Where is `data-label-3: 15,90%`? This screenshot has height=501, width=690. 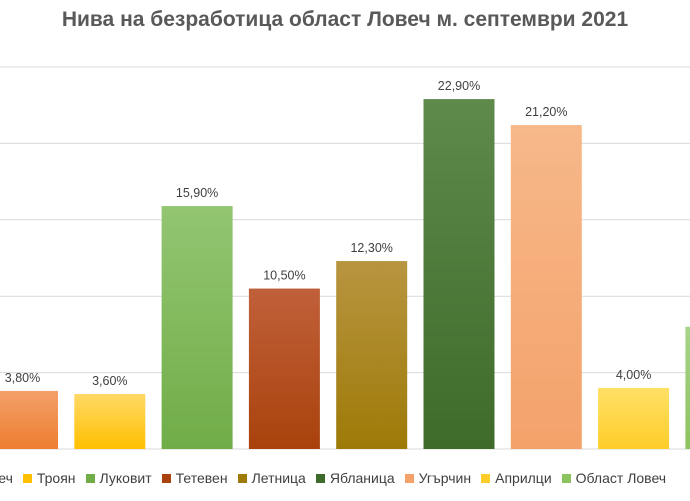 data-label-3: 15,90% is located at coordinates (197, 193).